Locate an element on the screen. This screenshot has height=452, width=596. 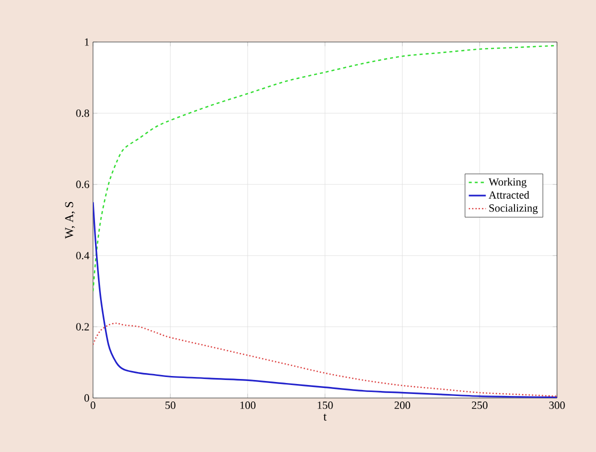
x-tick-label: 300 is located at coordinates (557, 405).